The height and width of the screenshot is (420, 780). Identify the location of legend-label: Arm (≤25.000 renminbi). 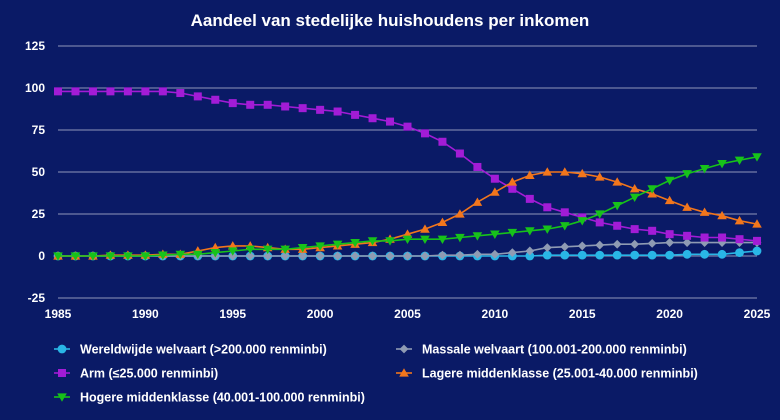
(149, 374).